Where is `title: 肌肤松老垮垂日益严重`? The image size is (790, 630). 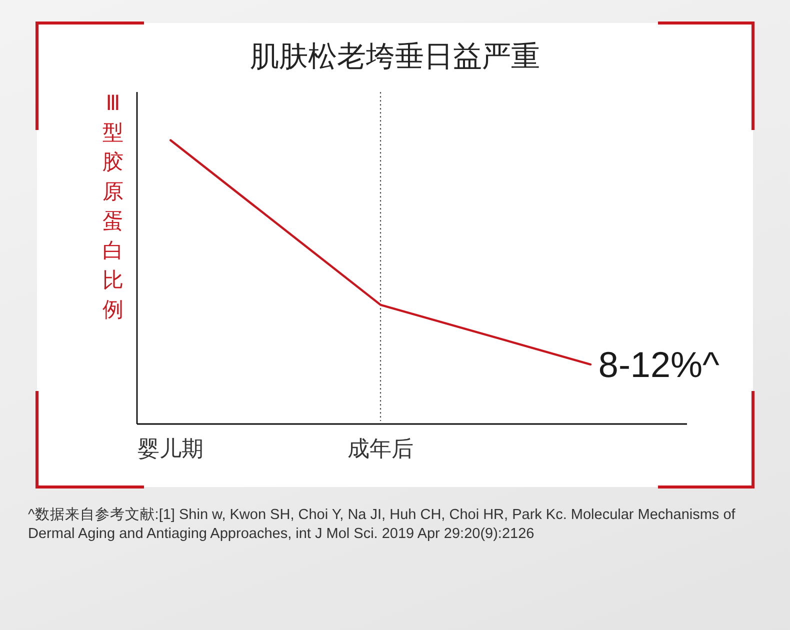
title: 肌肤松老垮垂日益严重 is located at coordinates (395, 57).